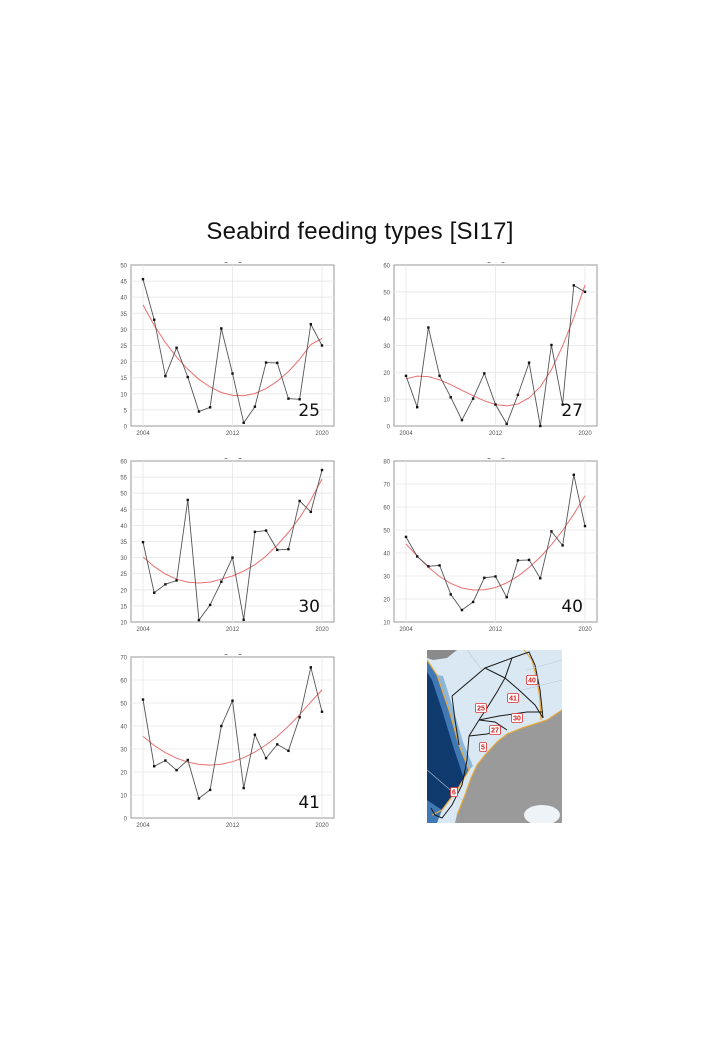 The image size is (720, 1040). Describe the element at coordinates (360, 231) in the screenshot. I see `page-title: Seabird feeding types [SI17]` at that location.